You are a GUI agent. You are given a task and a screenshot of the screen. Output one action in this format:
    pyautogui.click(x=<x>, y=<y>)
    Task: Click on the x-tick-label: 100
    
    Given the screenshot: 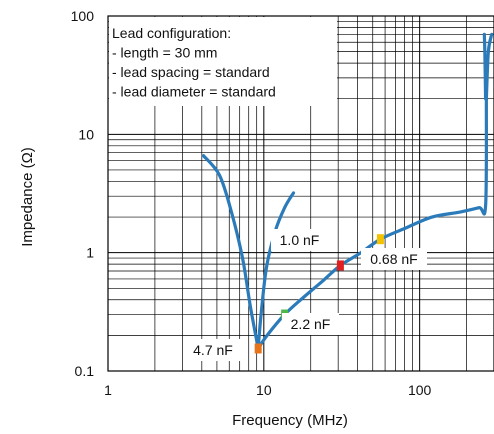 What is the action you would take?
    pyautogui.click(x=420, y=390)
    